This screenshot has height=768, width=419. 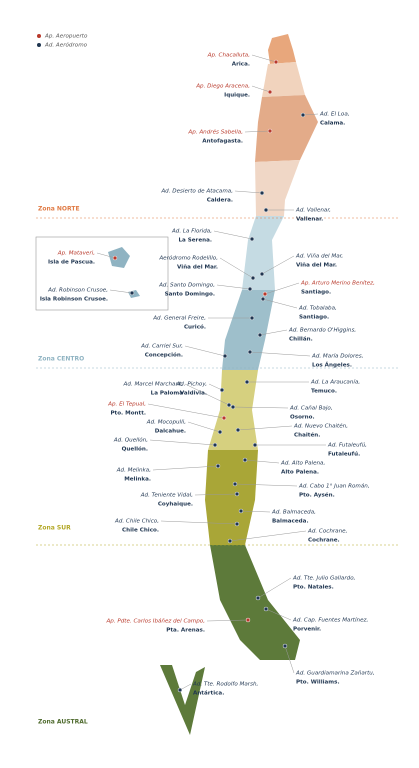 I want to click on airport-city: Chillán., so click(x=301, y=339).